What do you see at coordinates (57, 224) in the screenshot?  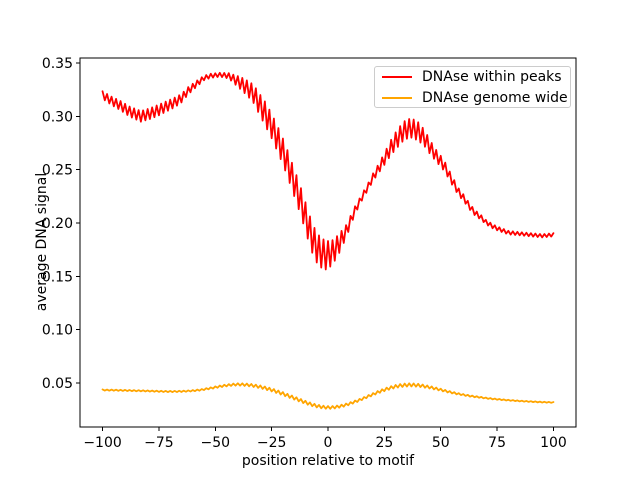 I see `y-tick-label: 0.20` at bounding box center [57, 224].